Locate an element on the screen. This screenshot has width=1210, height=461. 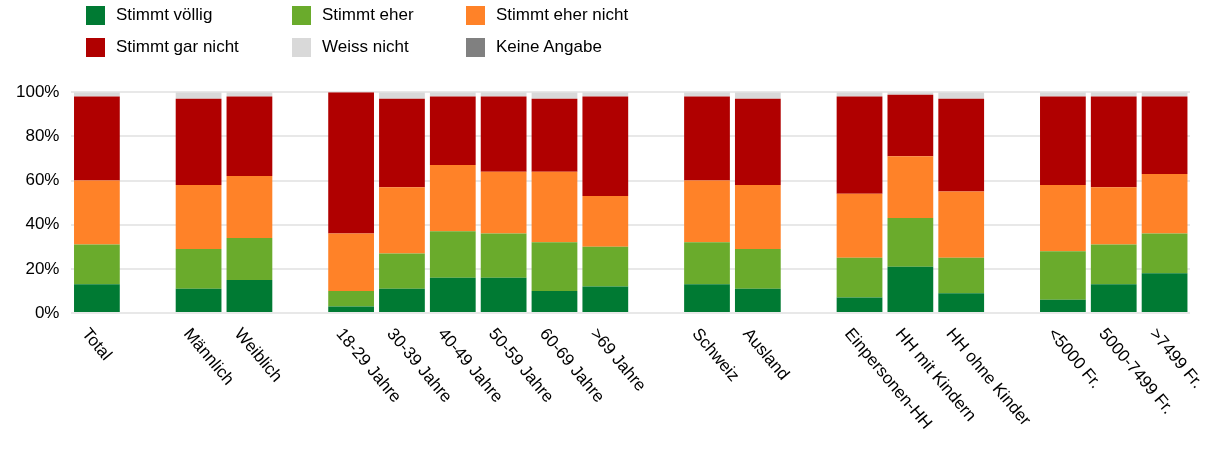
y-tick-label: 100% is located at coordinates (38, 91).